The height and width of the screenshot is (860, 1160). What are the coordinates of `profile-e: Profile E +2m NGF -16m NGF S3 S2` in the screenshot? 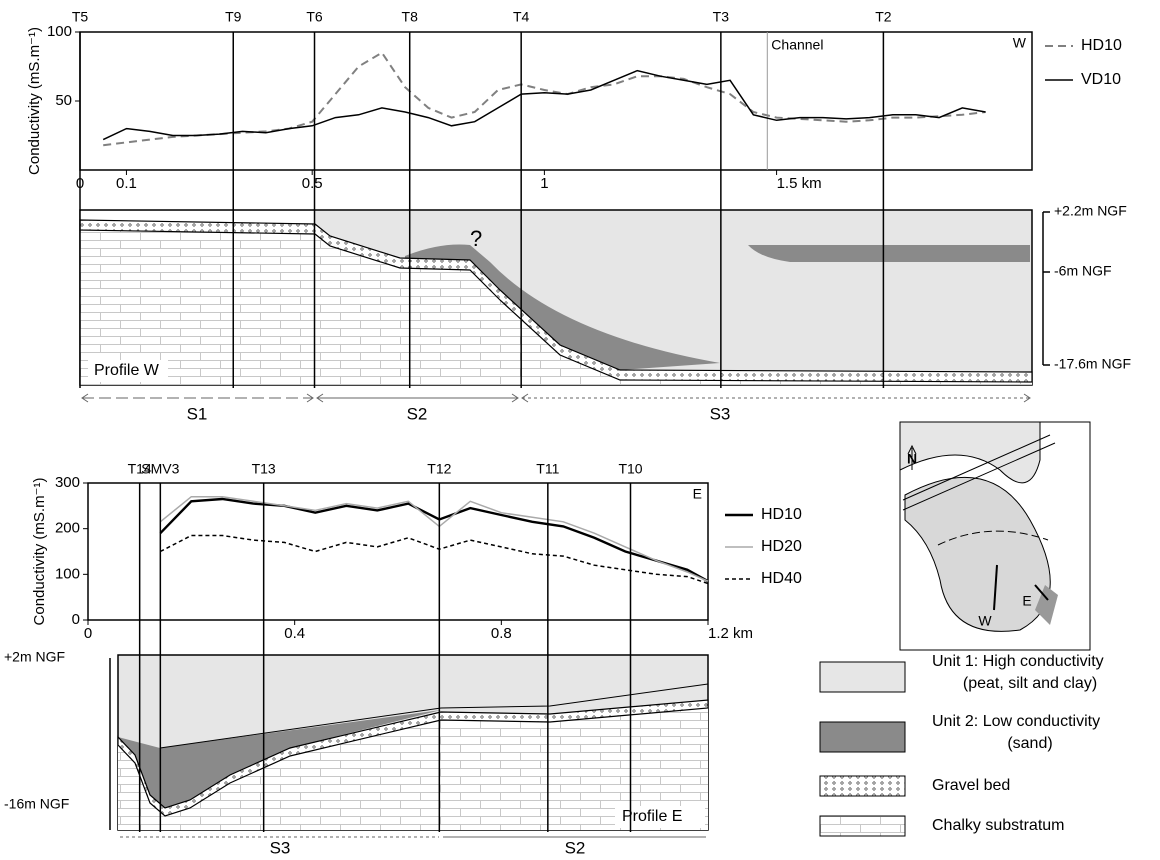 It's located at (356, 753).